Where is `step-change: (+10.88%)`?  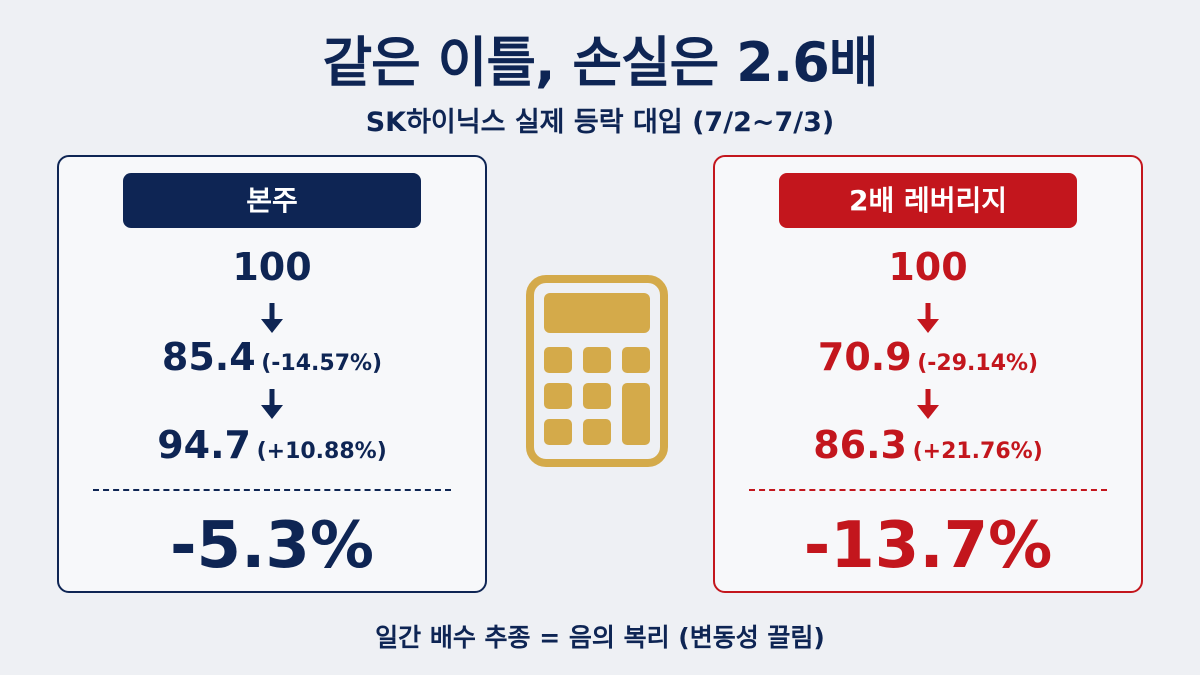 step-change: (+10.88%) is located at coordinates (321, 451).